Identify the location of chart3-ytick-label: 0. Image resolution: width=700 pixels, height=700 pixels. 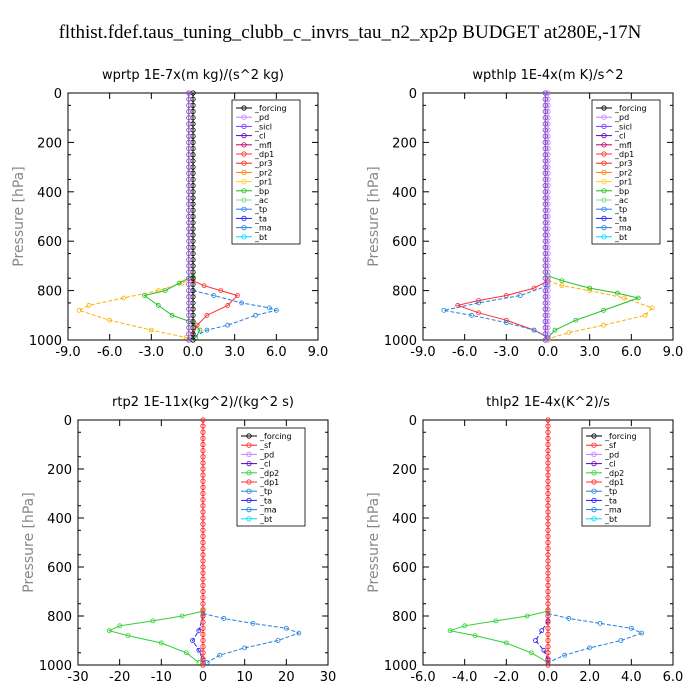
(68, 421).